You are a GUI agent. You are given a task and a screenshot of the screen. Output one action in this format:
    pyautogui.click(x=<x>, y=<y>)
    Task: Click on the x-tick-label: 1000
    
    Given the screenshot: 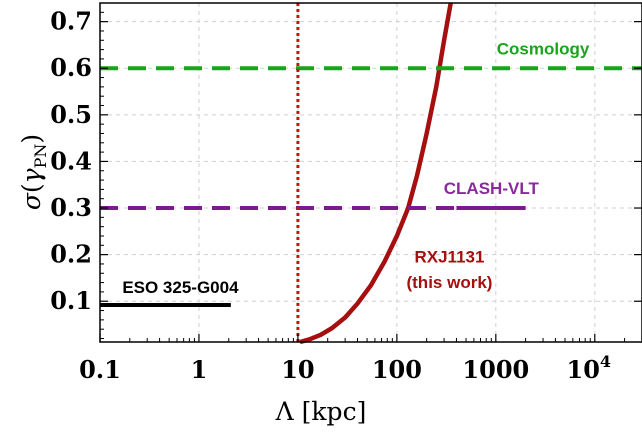 What is the action you would take?
    pyautogui.click(x=495, y=369)
    